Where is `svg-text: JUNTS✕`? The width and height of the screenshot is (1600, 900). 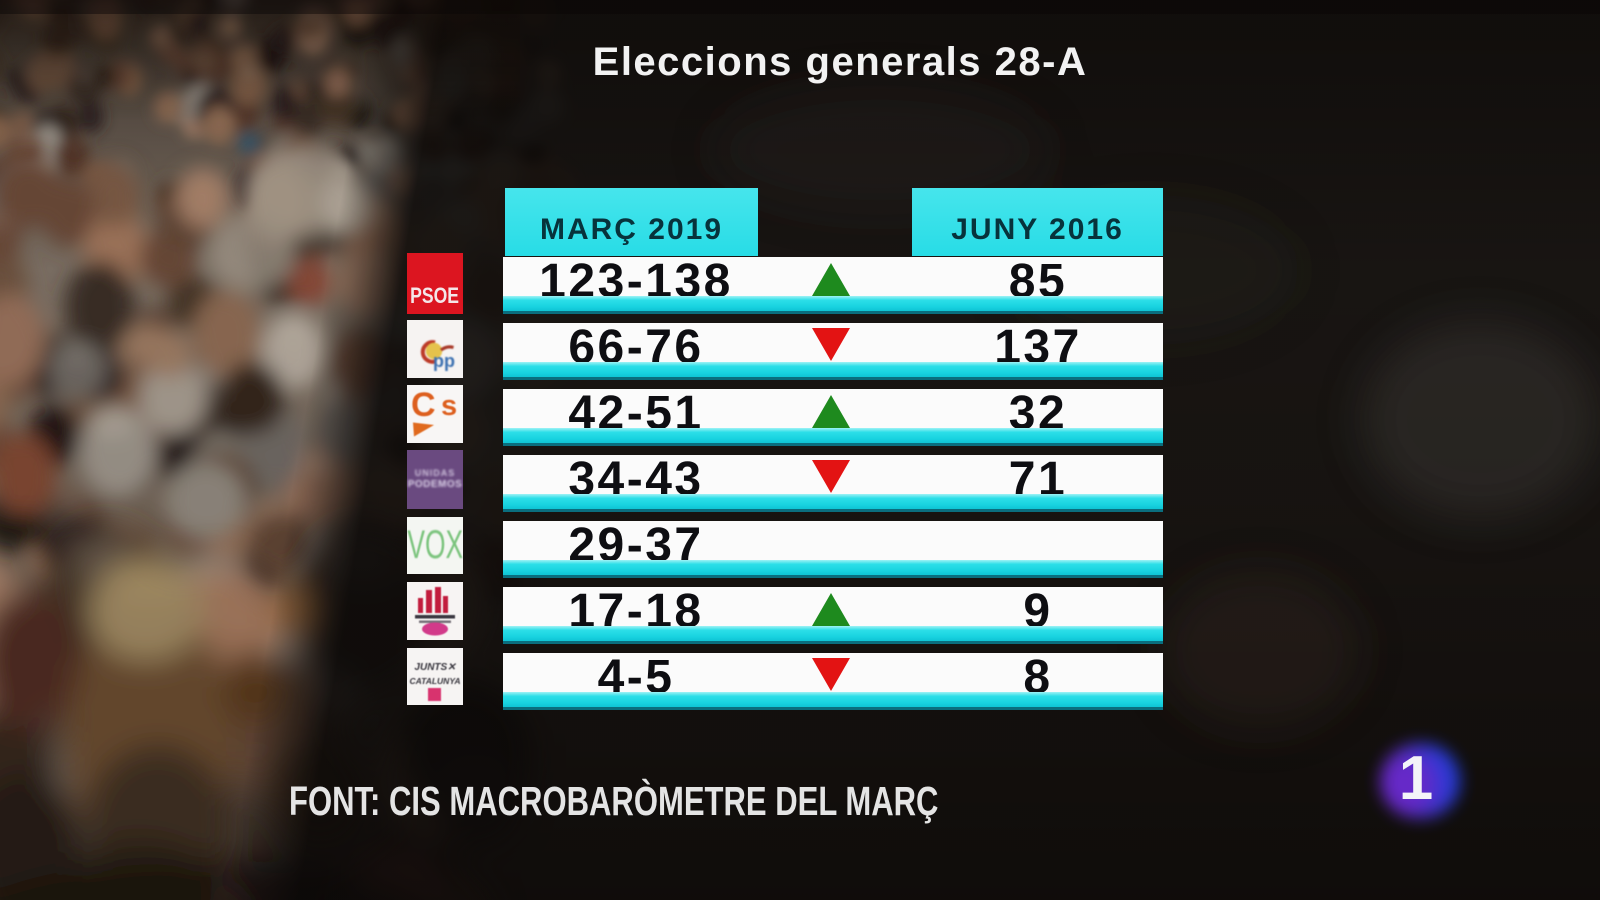 svg-text: JUNTS✕ is located at coordinates (435, 667).